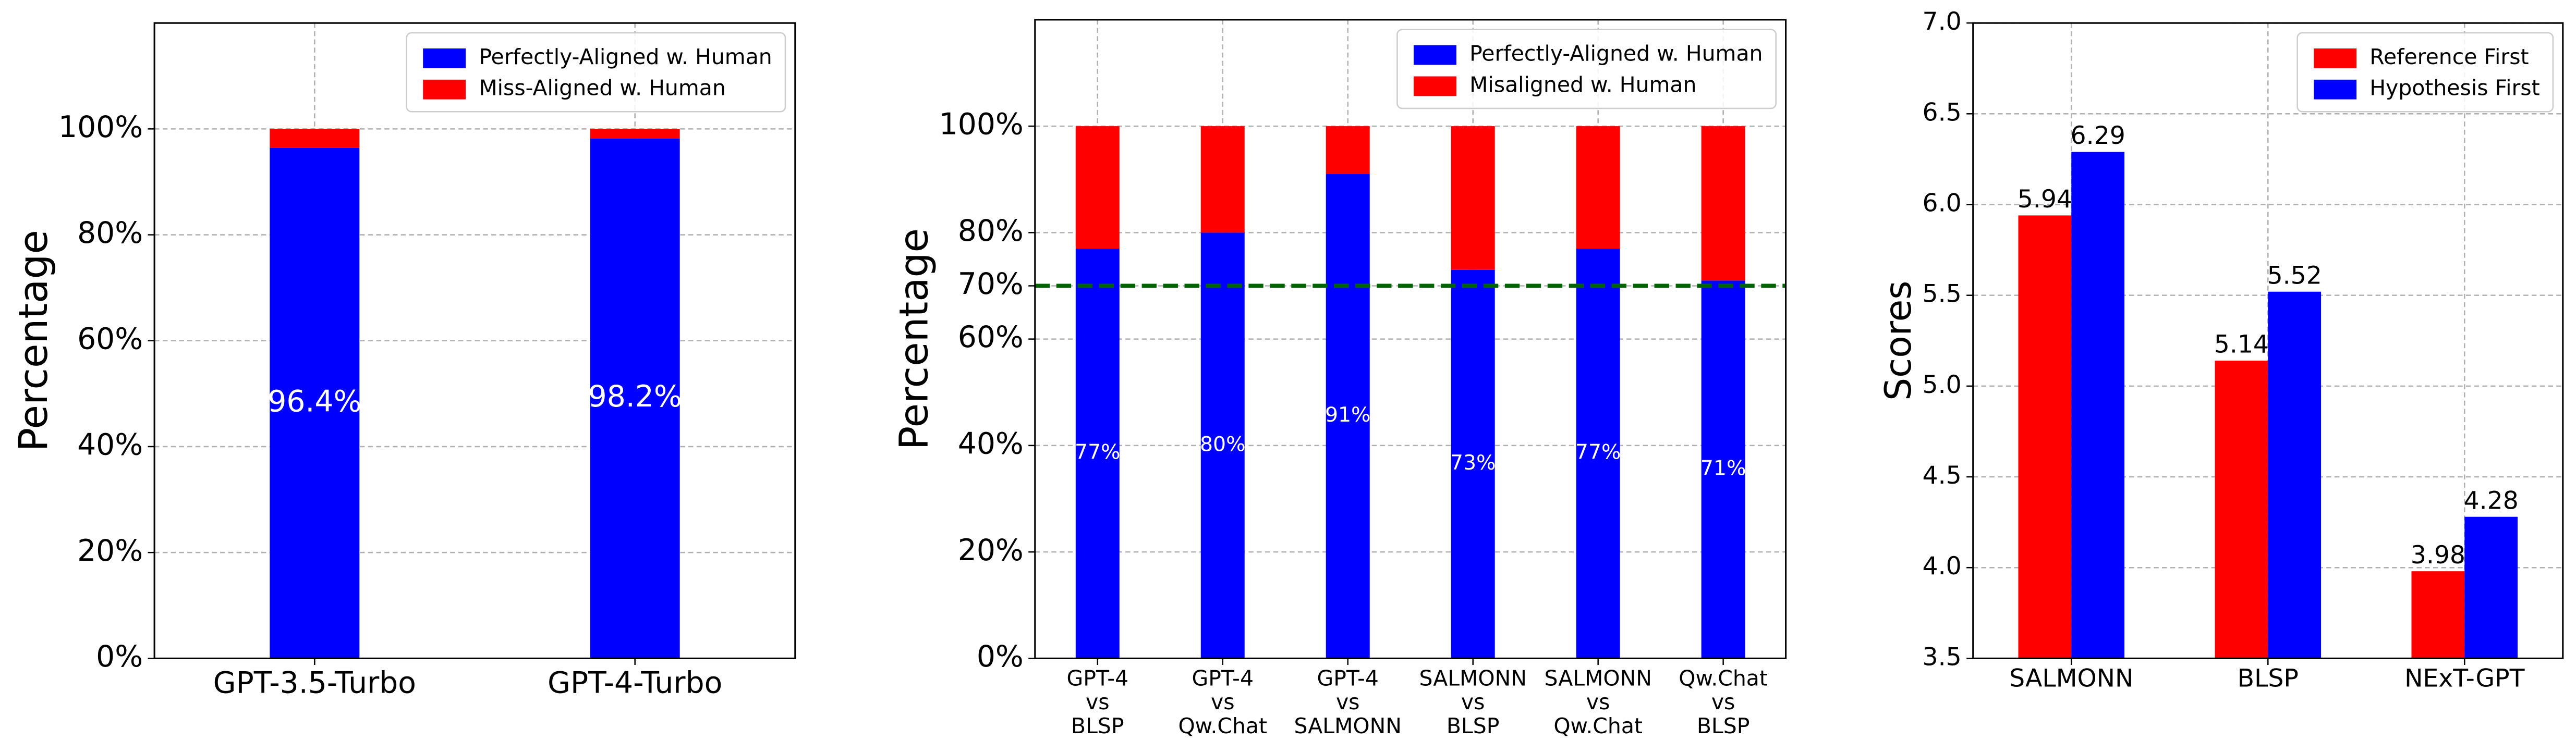  Describe the element at coordinates (1348, 701) in the screenshot. I see `x-tick-label: GPT-4 vs SALMONN` at that location.